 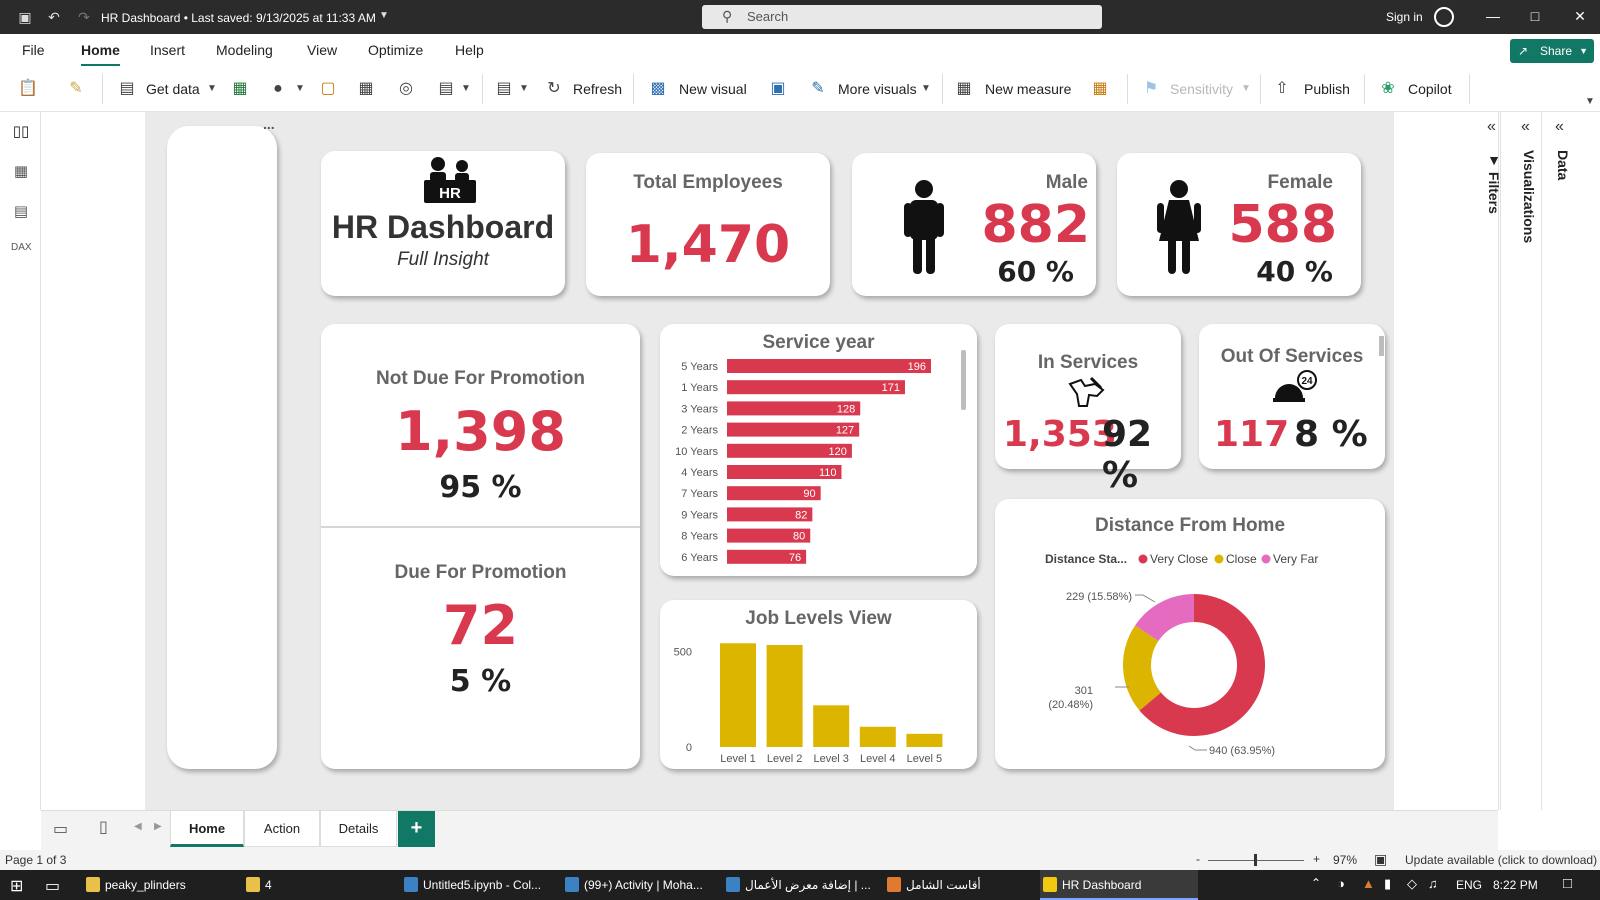 What do you see at coordinates (1327, 89) in the screenshot?
I see `publish-button: Publish` at bounding box center [1327, 89].